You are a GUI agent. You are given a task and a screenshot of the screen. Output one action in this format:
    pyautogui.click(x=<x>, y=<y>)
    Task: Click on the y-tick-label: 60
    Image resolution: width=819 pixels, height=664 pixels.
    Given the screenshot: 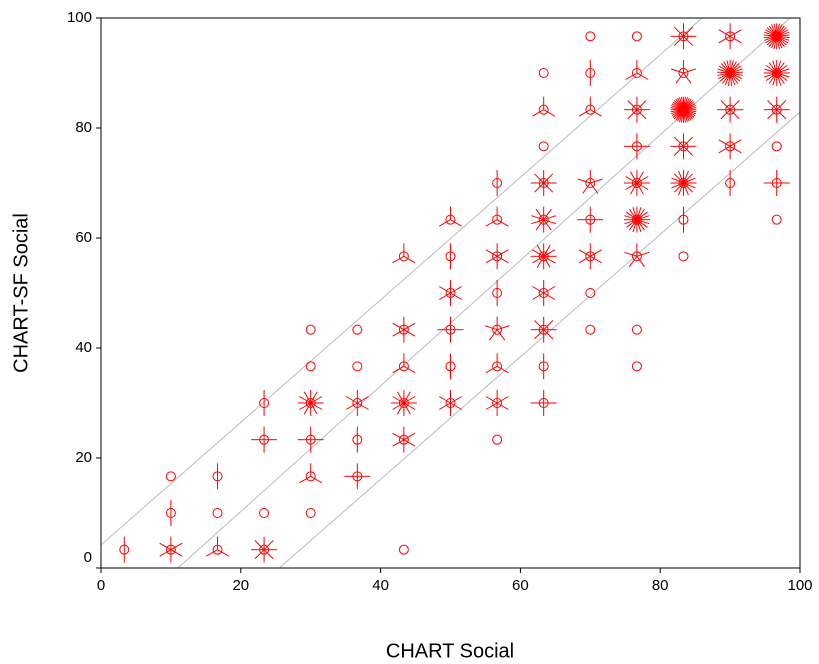 What is the action you would take?
    pyautogui.click(x=83, y=237)
    